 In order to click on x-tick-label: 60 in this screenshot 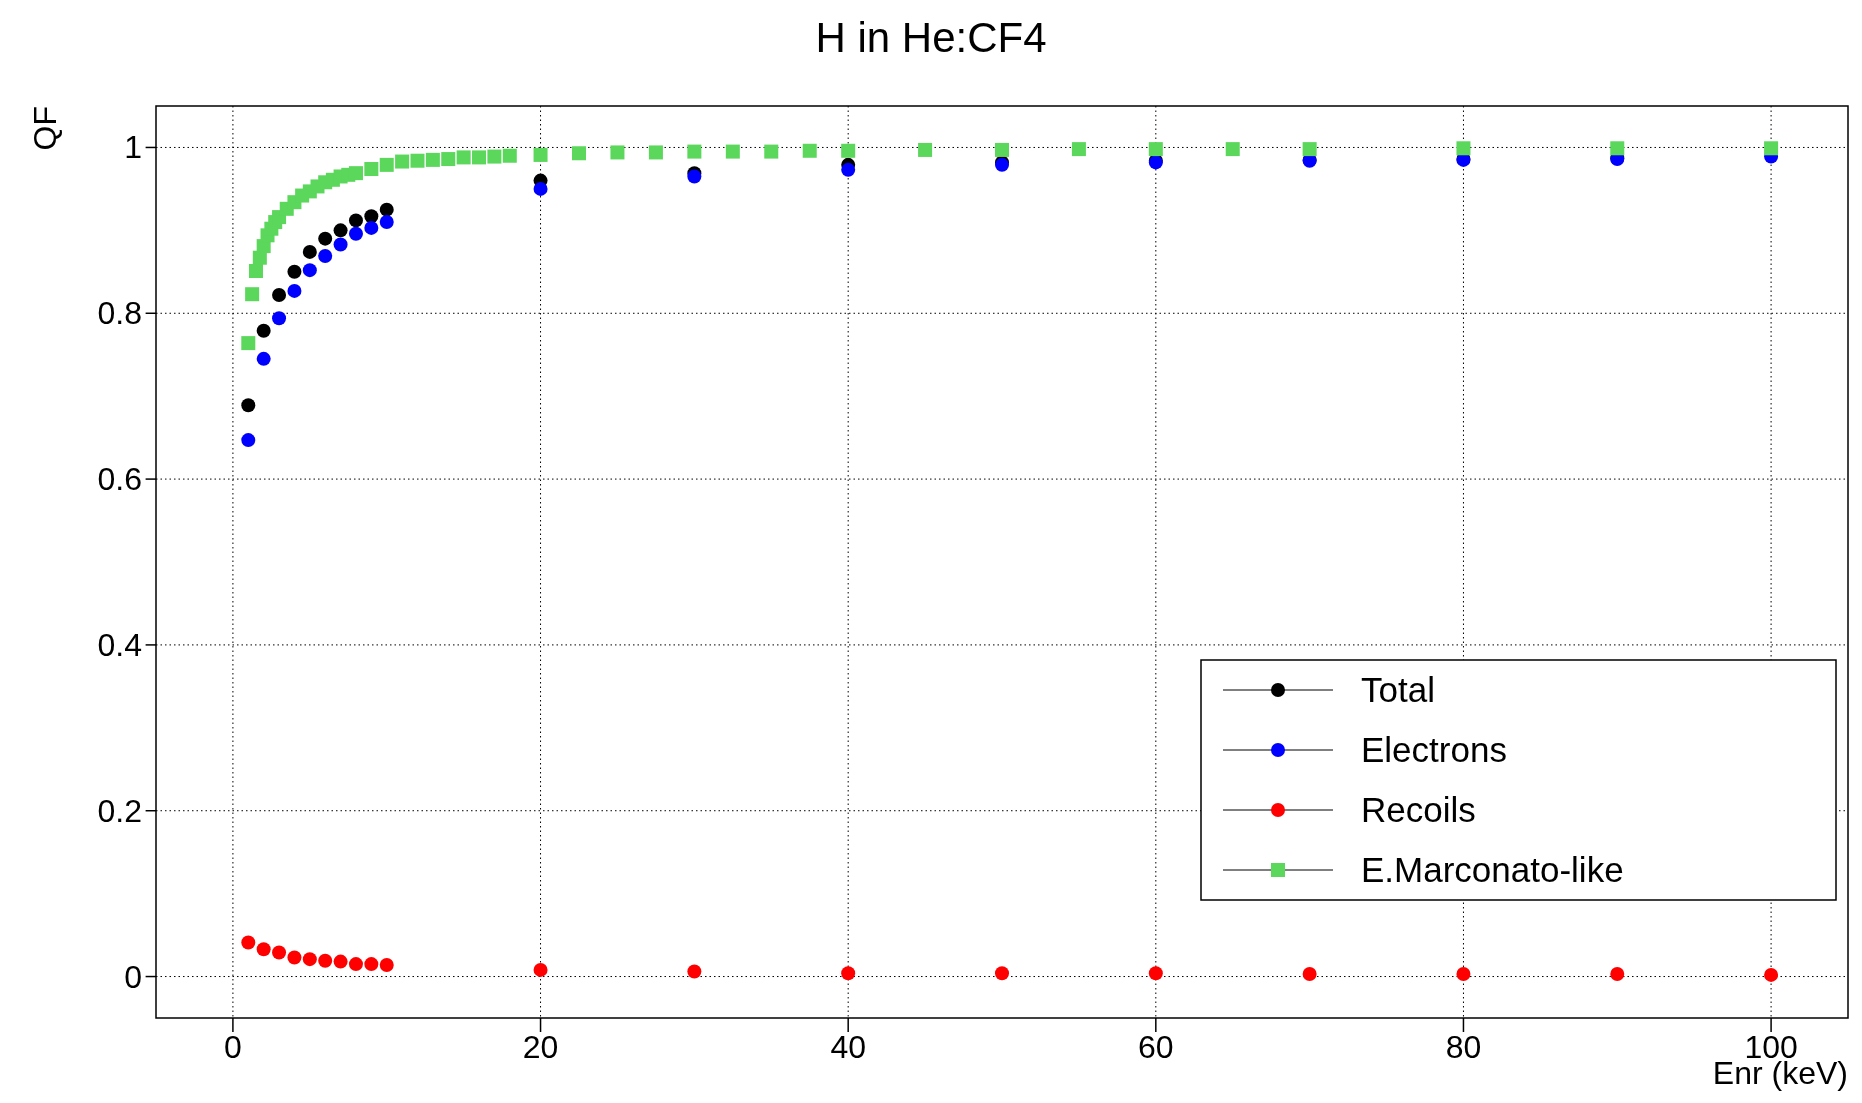, I will do `click(1156, 1047)`.